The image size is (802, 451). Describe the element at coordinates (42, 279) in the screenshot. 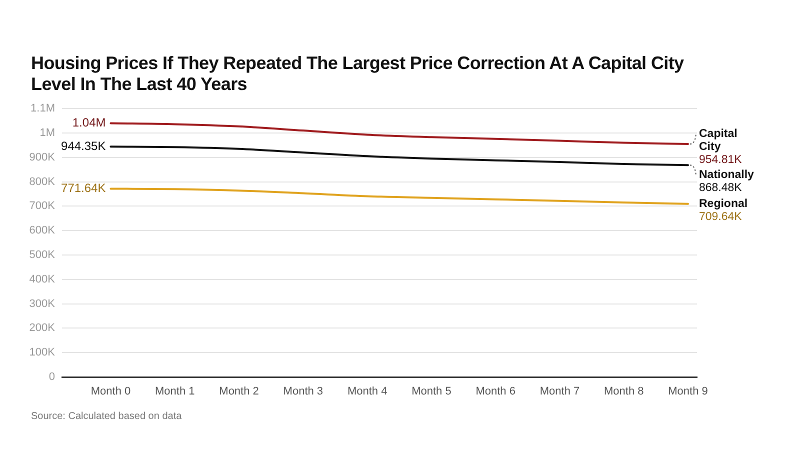

I see `y-tick-label: 400K` at that location.